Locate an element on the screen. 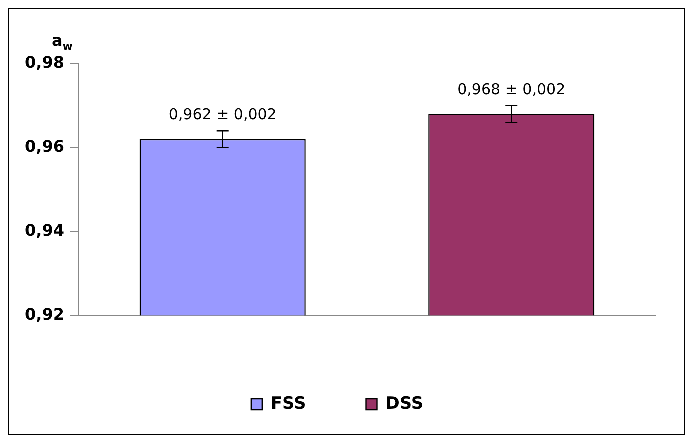  y-tick-label: 0,96 is located at coordinates (44, 146).